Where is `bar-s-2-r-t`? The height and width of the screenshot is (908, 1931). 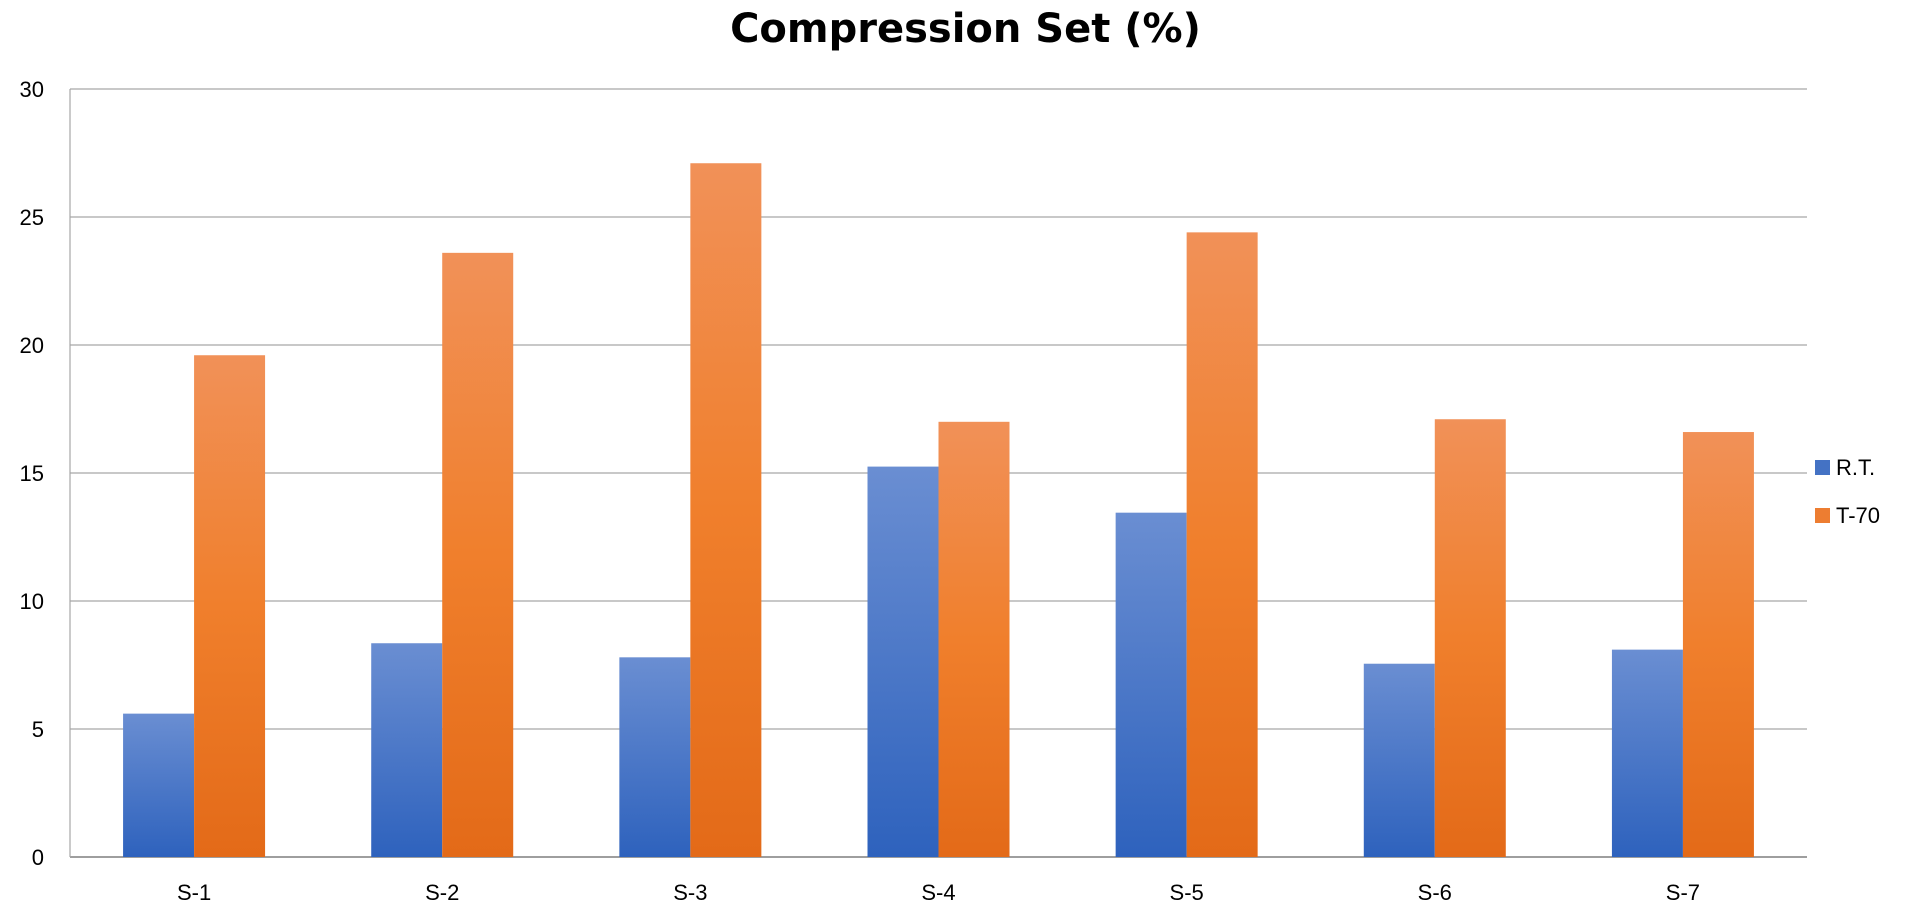
bar-s-2-r-t is located at coordinates (407, 750).